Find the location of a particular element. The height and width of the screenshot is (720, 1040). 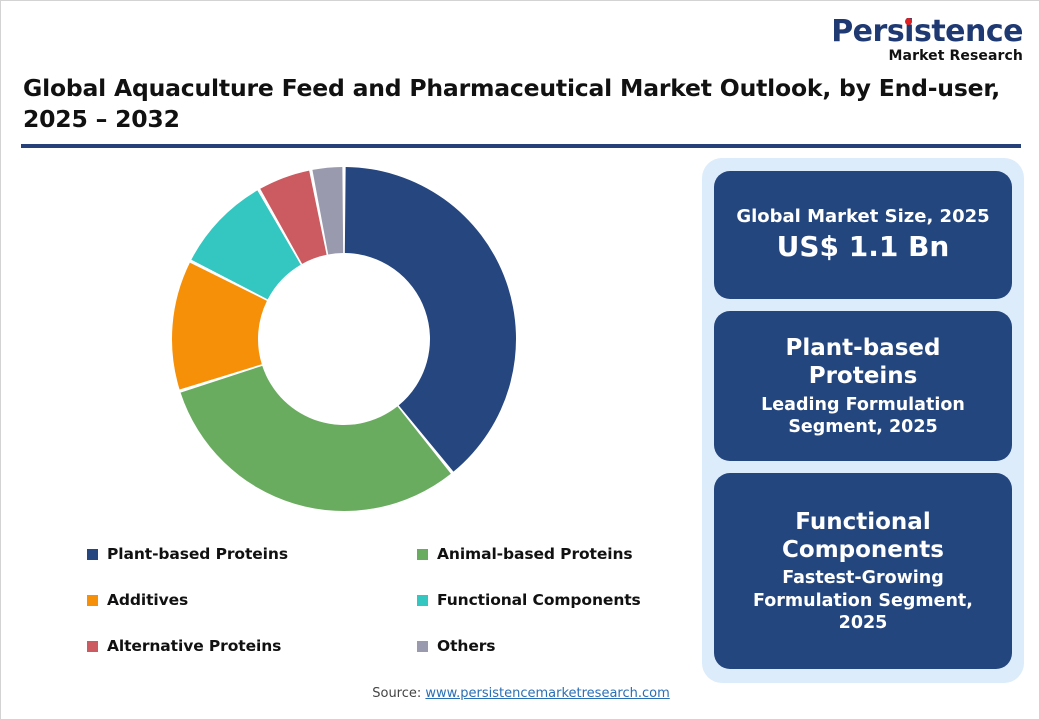

logo-wordmark: Persistence is located at coordinates (927, 32).